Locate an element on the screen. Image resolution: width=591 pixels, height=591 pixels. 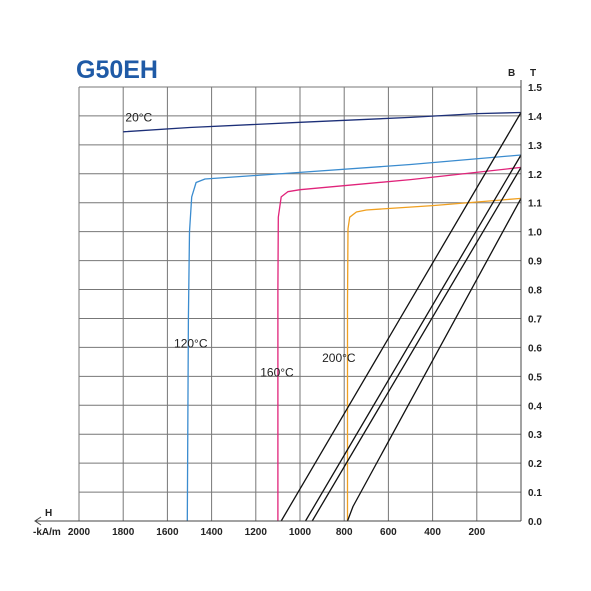
demag-curve is located at coordinates (322, 122).